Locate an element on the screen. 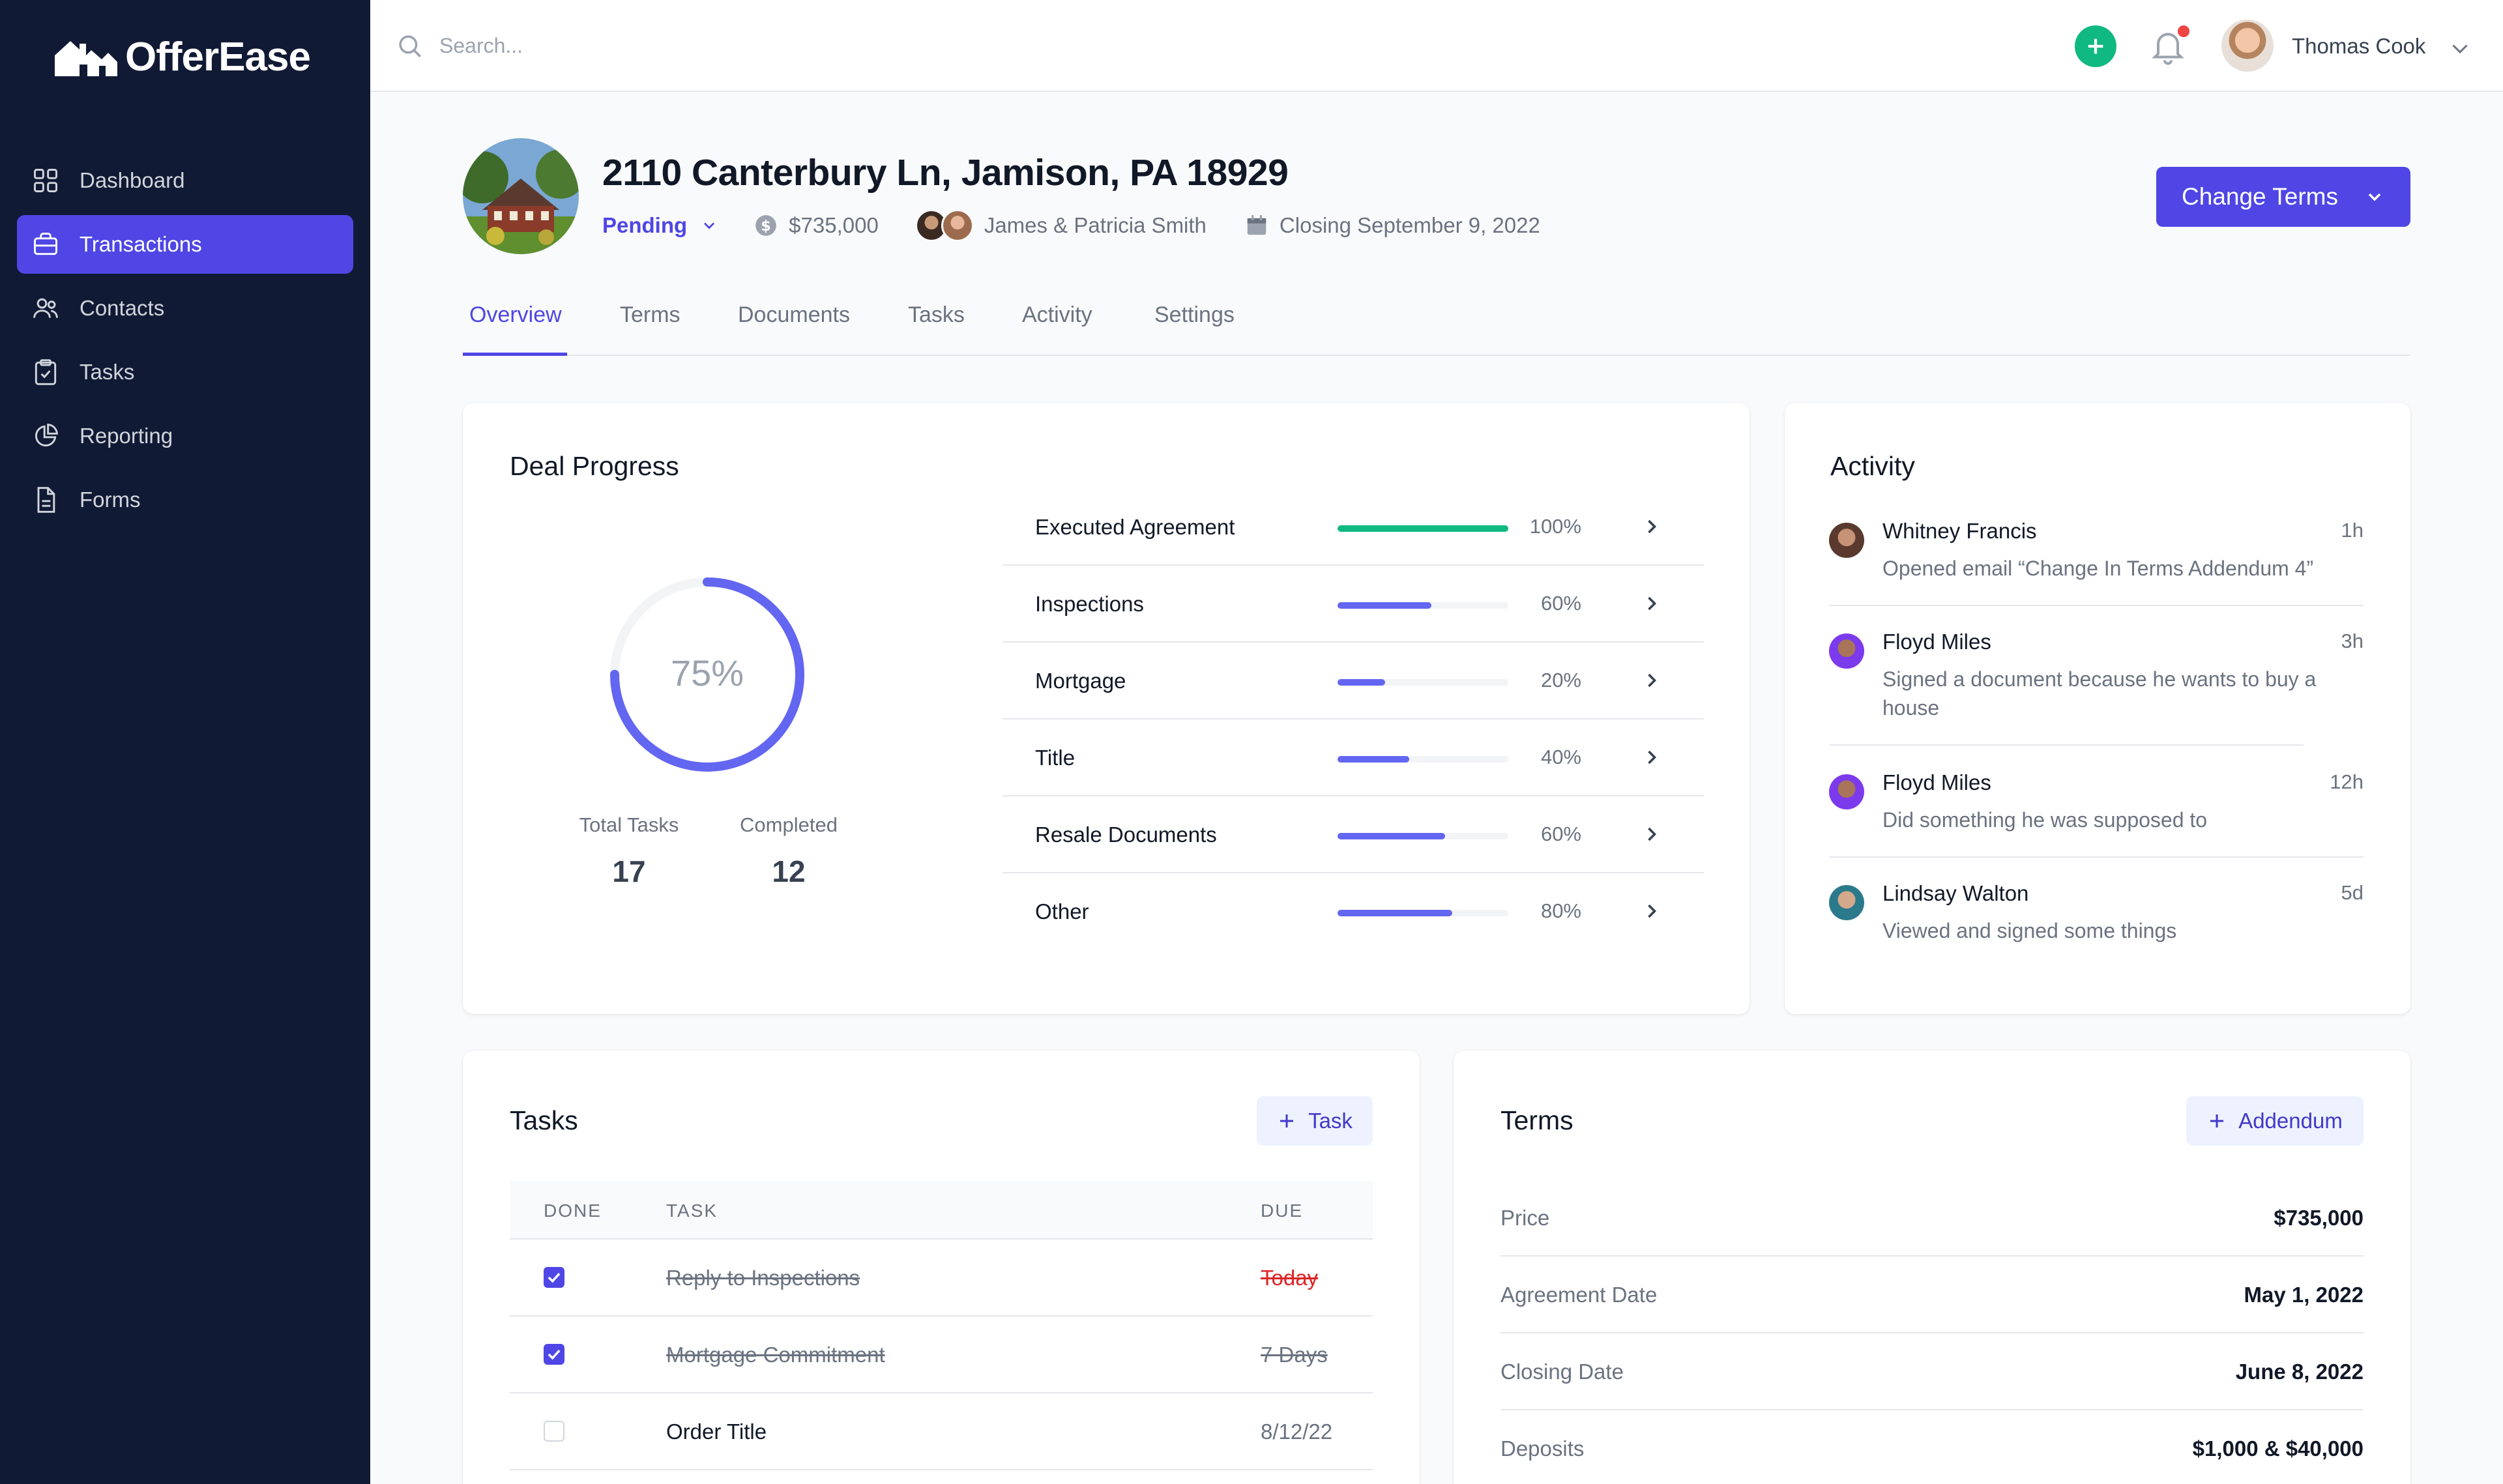  status-dropdown: Pending is located at coordinates (660, 225).